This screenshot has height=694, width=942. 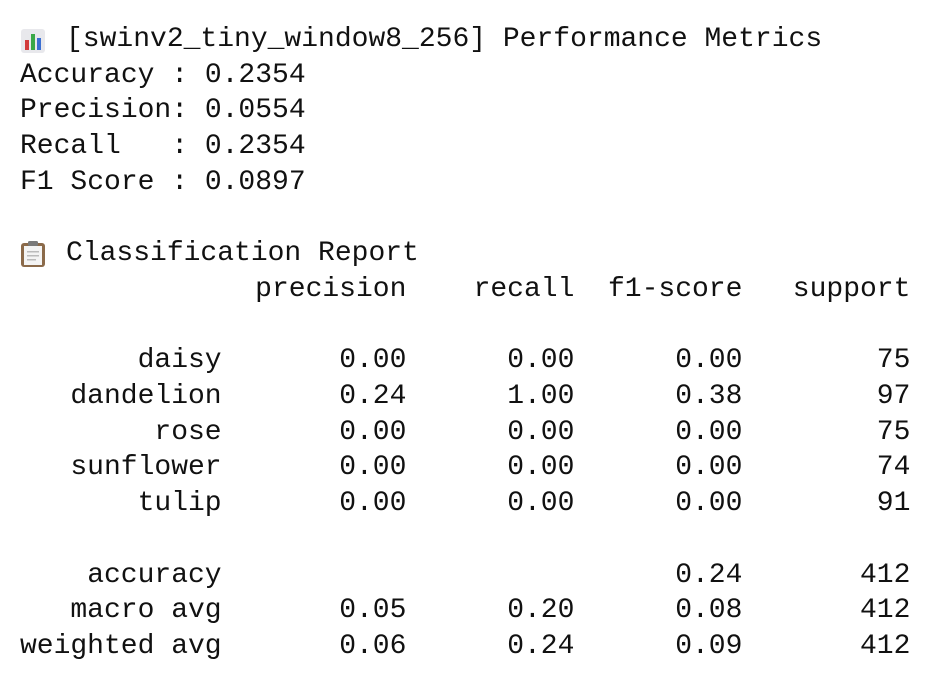 What do you see at coordinates (146, 396) in the screenshot?
I see `row-label: dandelion` at bounding box center [146, 396].